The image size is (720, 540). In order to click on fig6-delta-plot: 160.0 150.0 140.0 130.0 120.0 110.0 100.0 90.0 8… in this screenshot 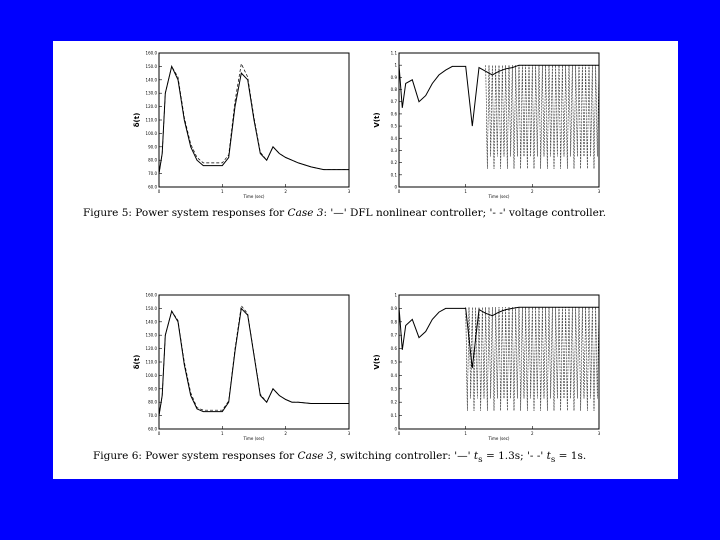, I will do `click(243, 368)`.